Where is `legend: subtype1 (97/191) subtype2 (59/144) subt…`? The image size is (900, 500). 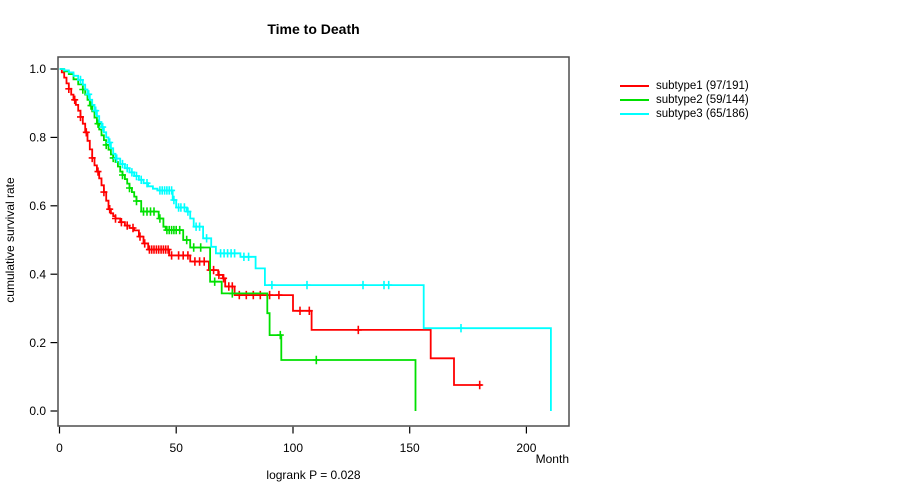 legend: subtype1 (97/191) subtype2 (59/144) subt… is located at coordinates (684, 100).